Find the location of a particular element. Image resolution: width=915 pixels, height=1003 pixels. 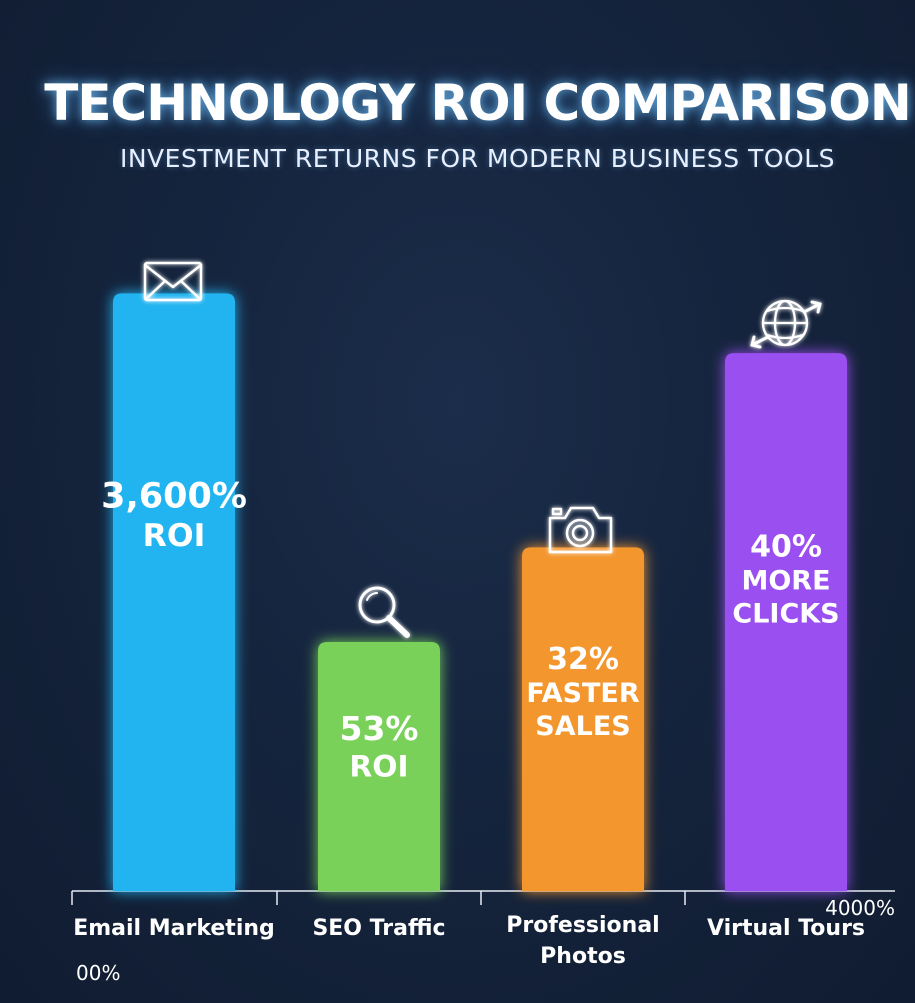

magnifier-icon is located at coordinates (384, 612).